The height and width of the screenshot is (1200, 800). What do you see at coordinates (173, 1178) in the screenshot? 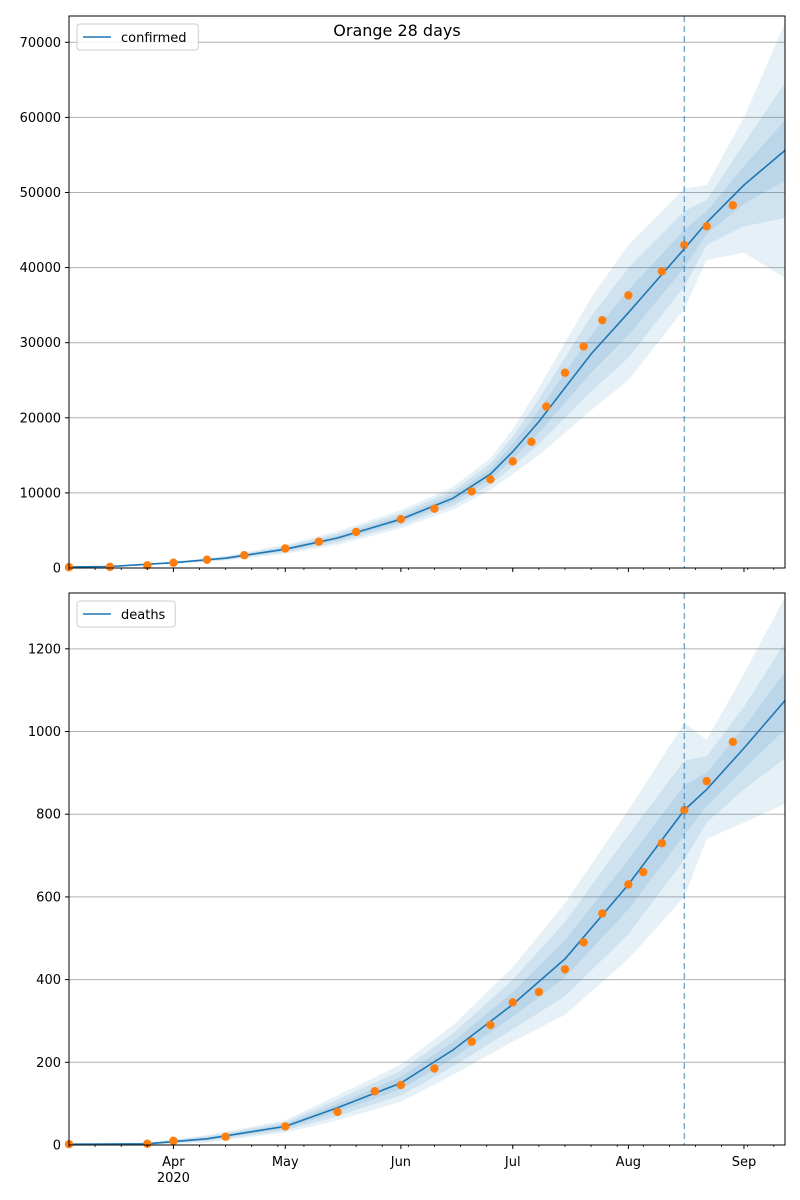
I see `x-tick-sublabel: 2020` at bounding box center [173, 1178].